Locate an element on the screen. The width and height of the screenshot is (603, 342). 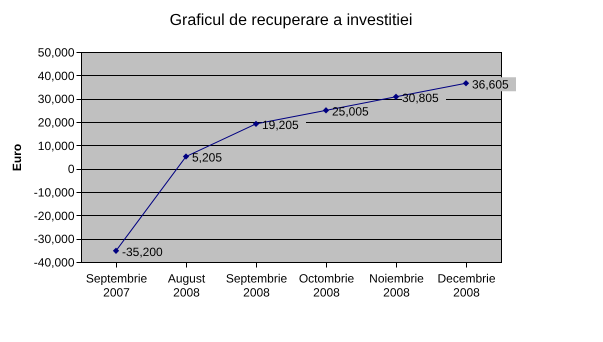
y-tick-label: -40,000 is located at coordinates (54, 263).